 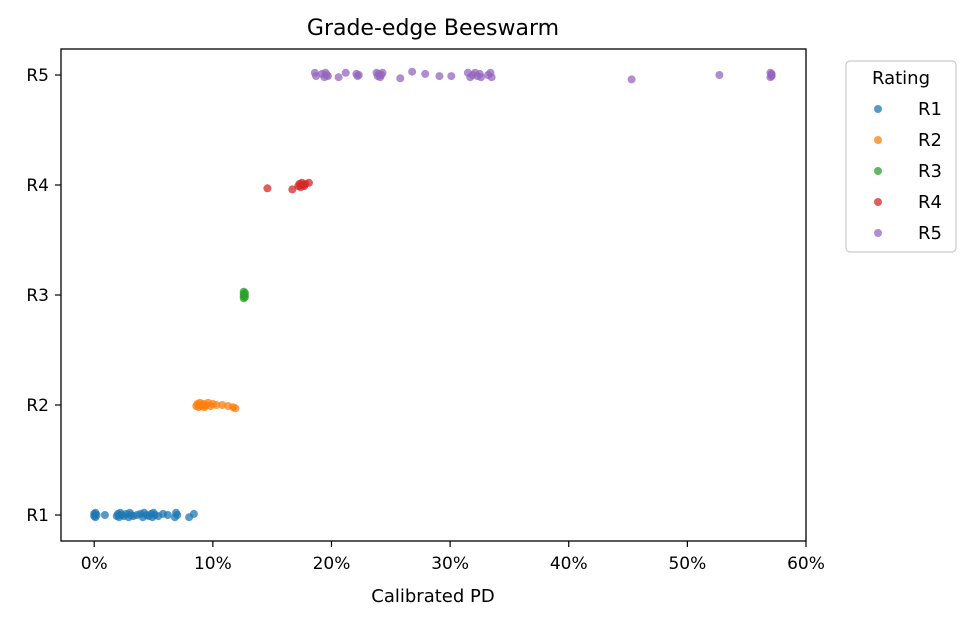 What do you see at coordinates (433, 28) in the screenshot?
I see `chart-title: Grade-edge Beeswarm` at bounding box center [433, 28].